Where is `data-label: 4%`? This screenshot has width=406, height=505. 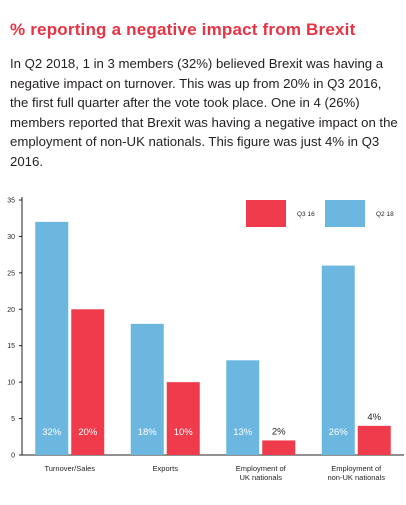 data-label: 4% is located at coordinates (374, 417).